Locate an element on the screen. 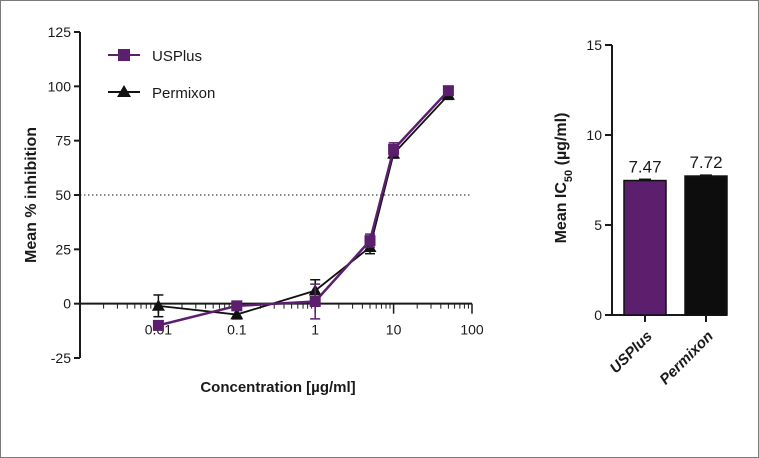  y-tick-label: 50 is located at coordinates (63, 195).